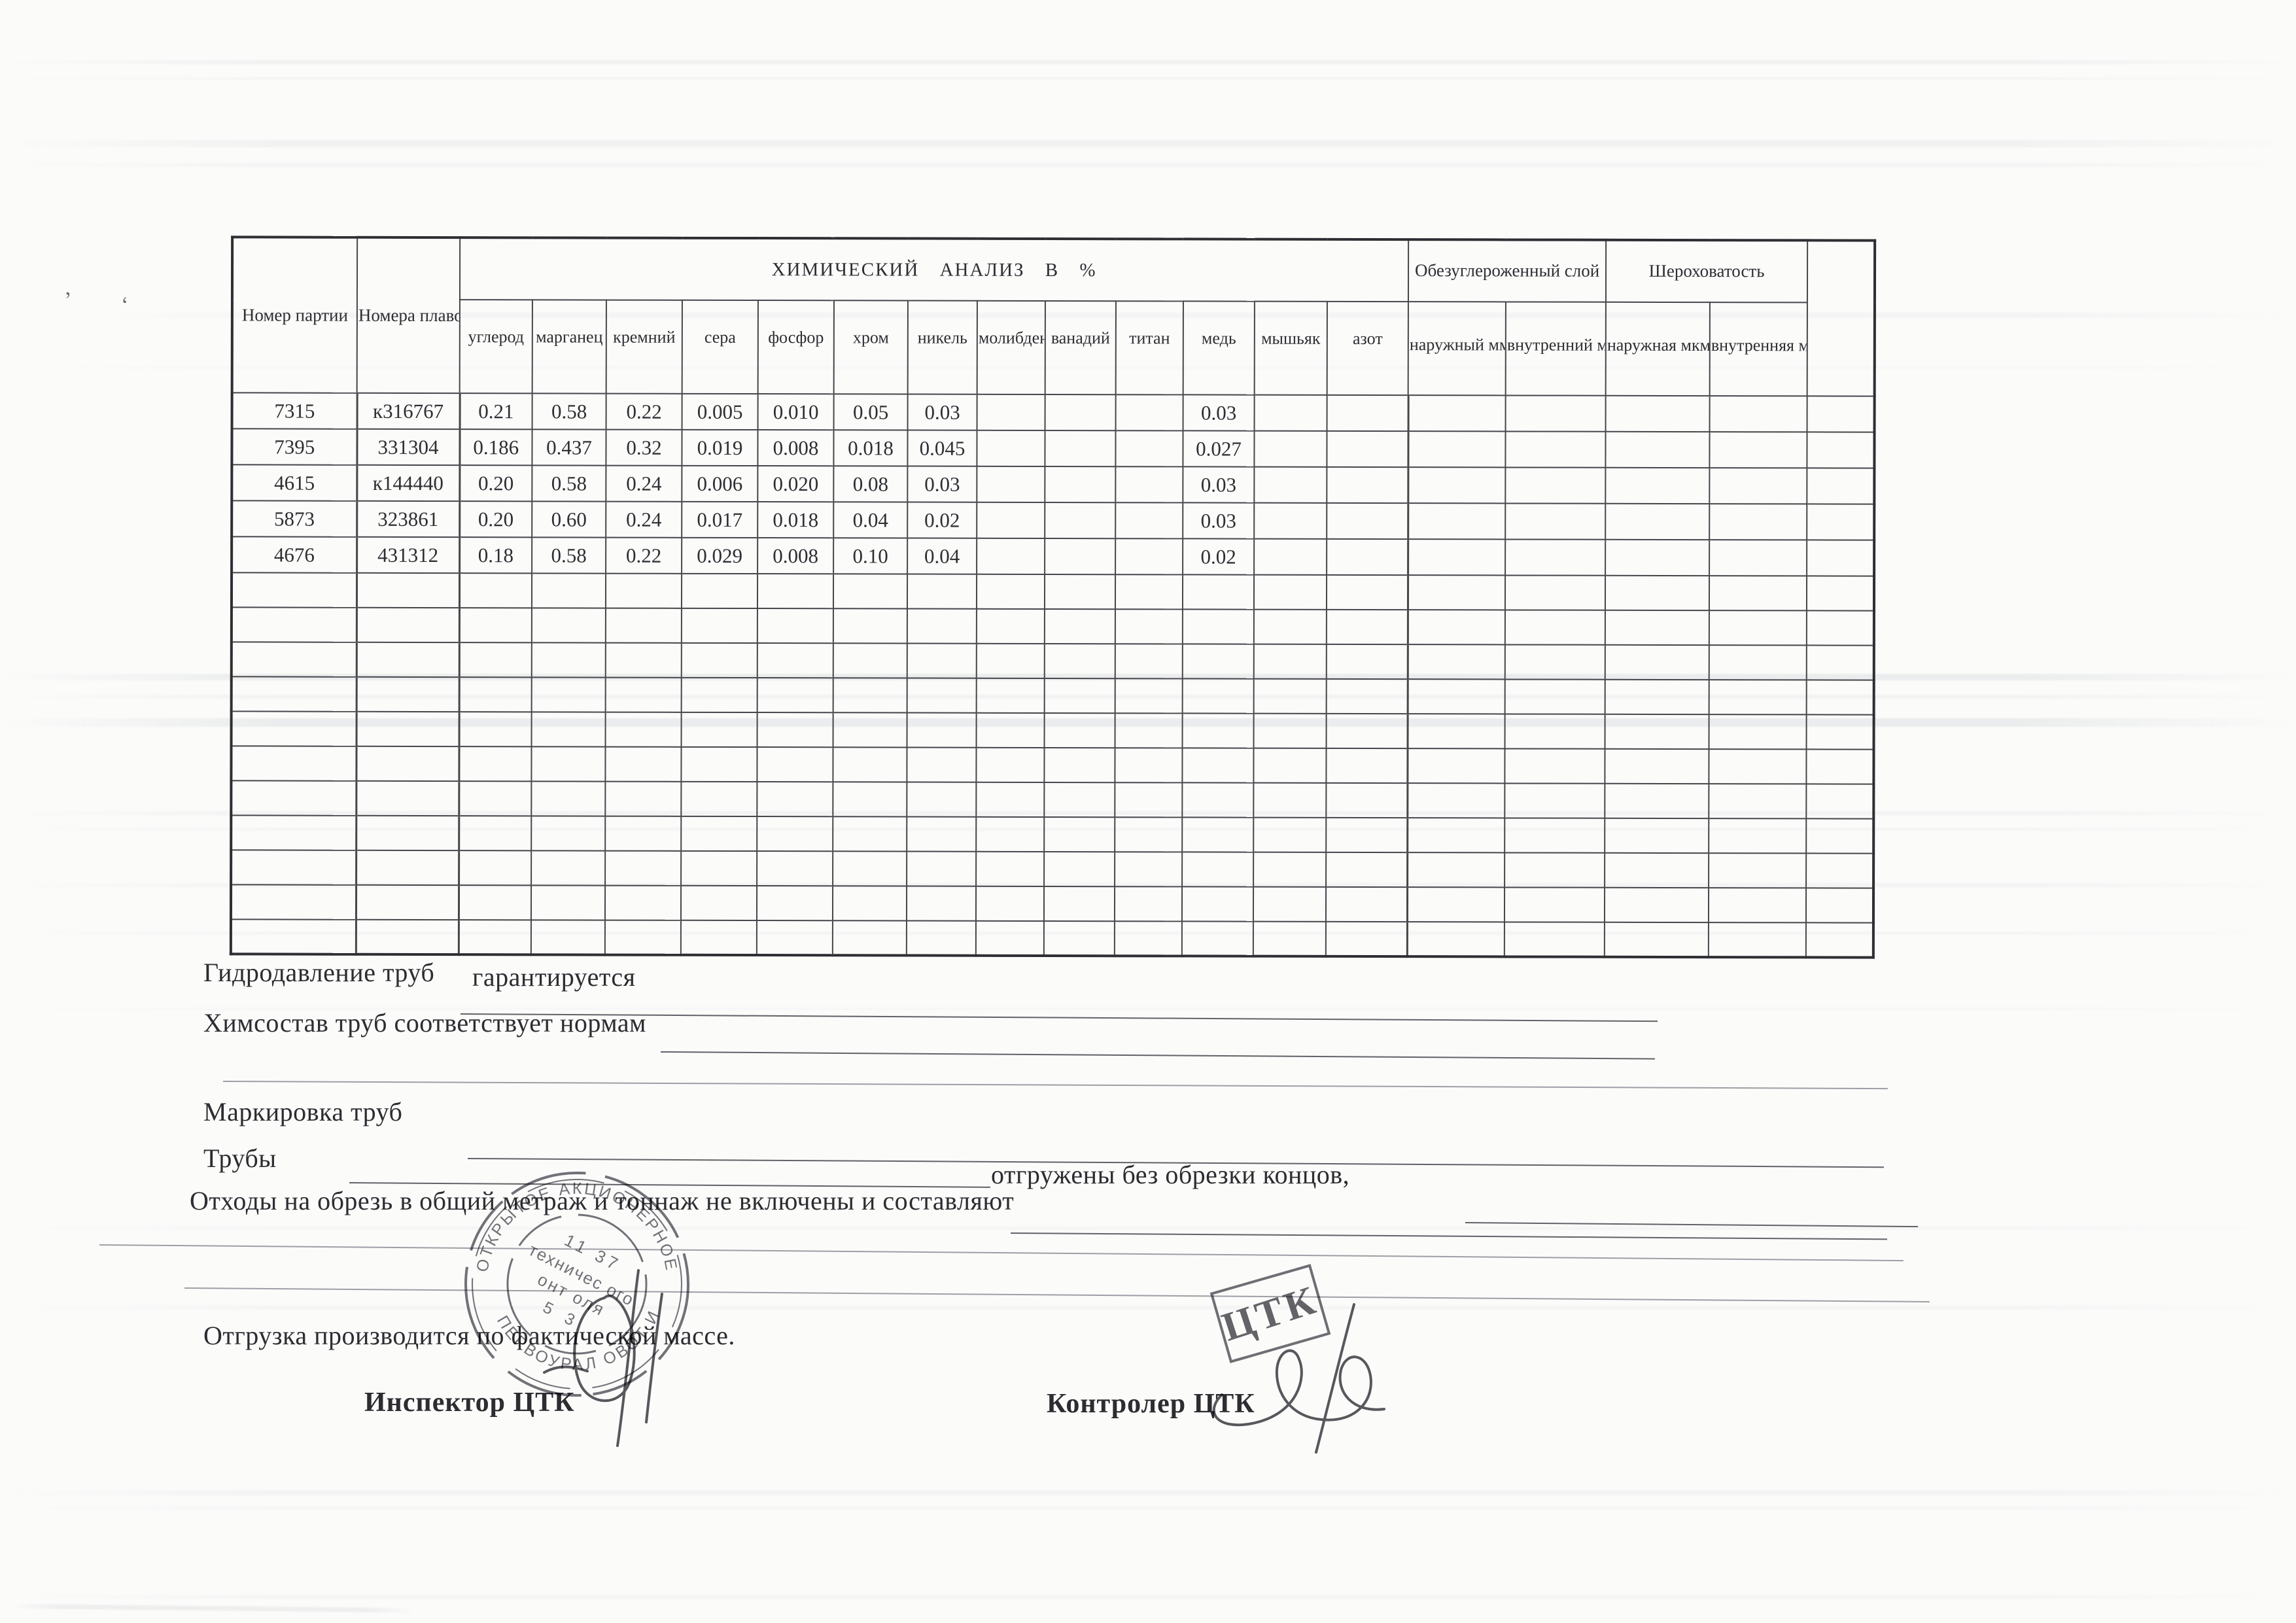 This screenshot has width=2296, height=1623. I want to click on table-cell: 0.32, so click(644, 447).